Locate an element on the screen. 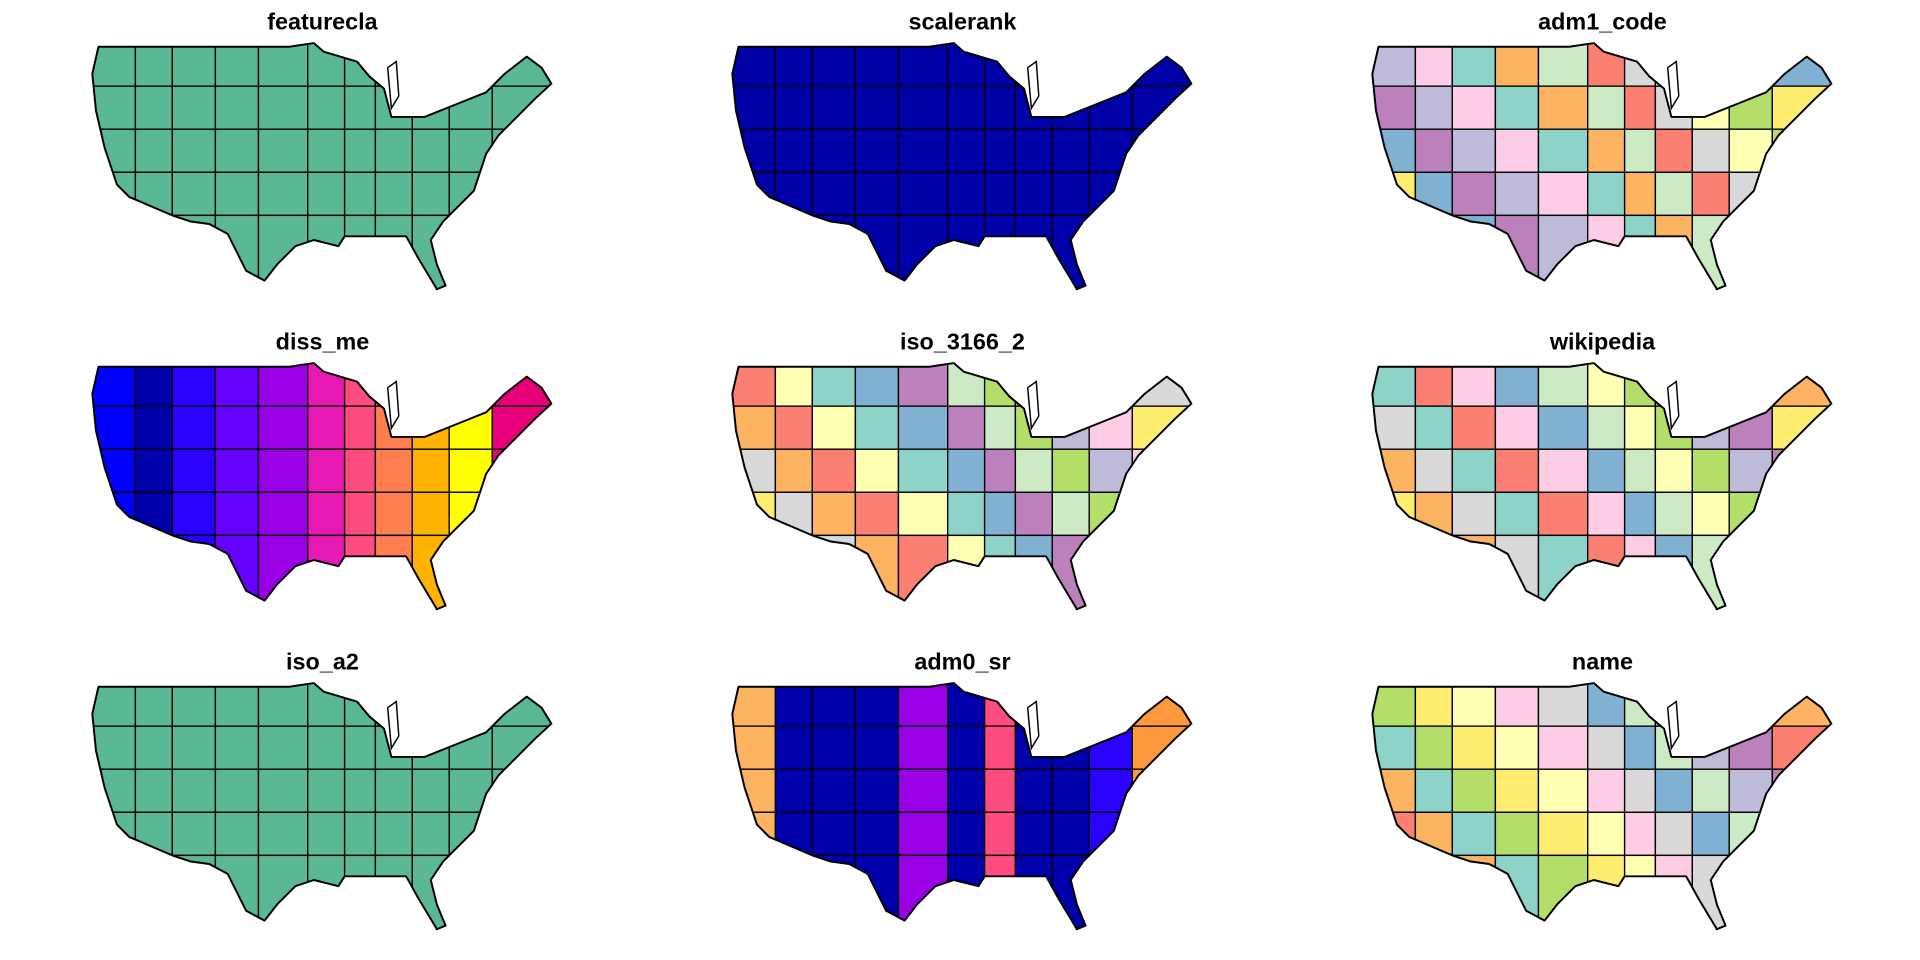  map-panel-iso-3166-2: iso_3166_2 is located at coordinates (962, 470).